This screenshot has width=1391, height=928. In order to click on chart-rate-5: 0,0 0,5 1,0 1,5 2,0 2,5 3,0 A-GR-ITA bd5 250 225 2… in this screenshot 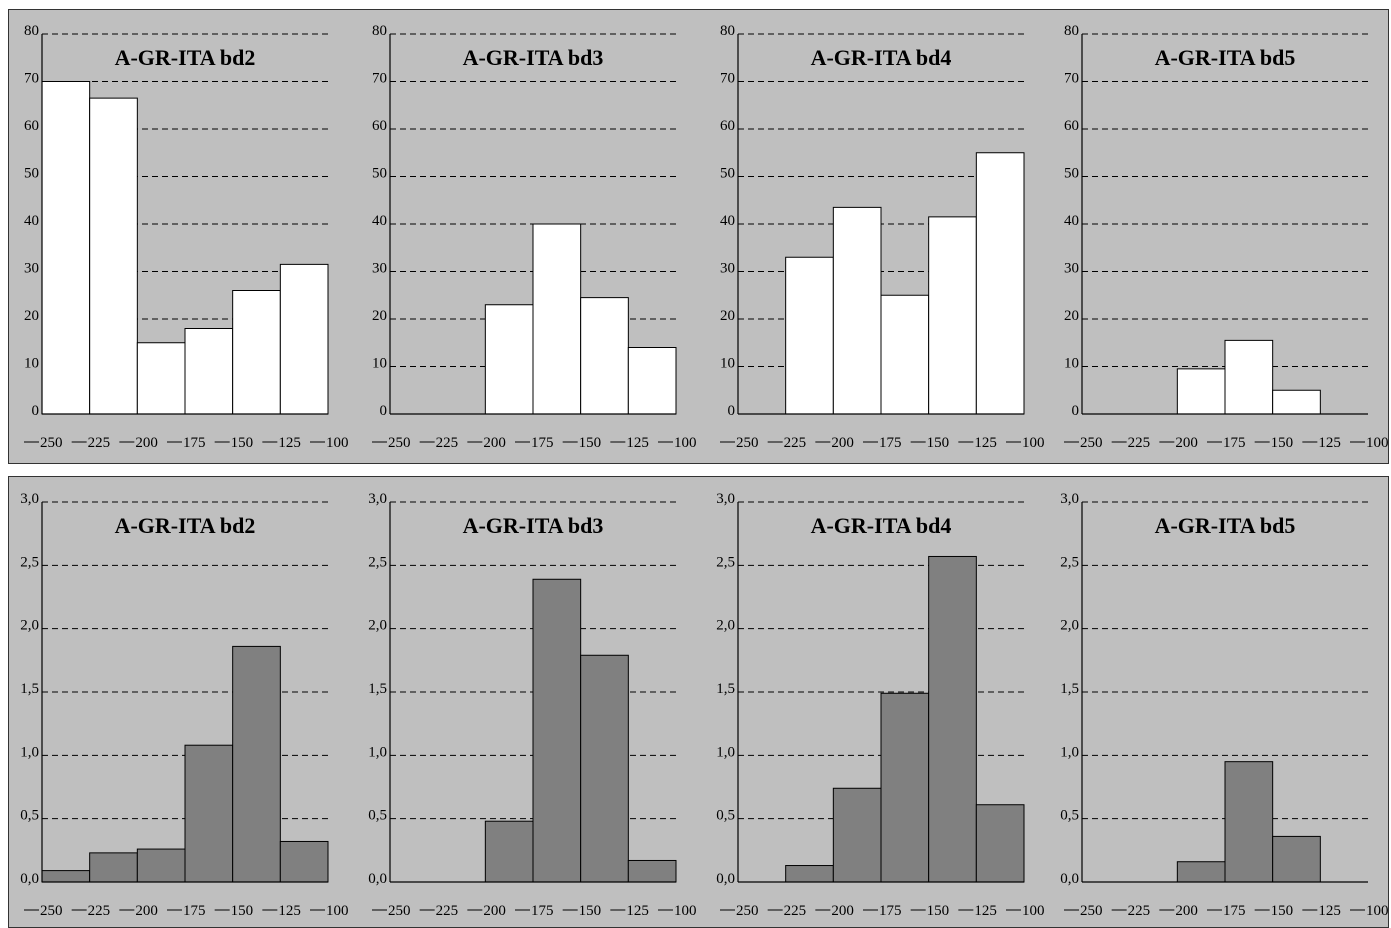, I will do `click(1224, 705)`.